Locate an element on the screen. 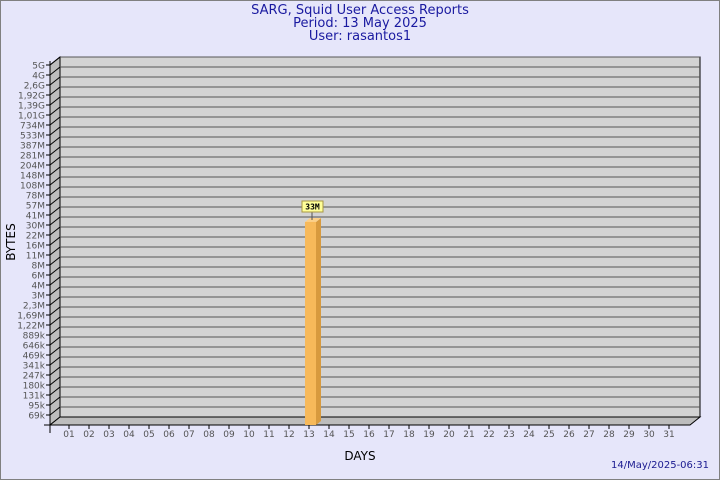 The width and height of the screenshot is (720, 480). x-tick-label: 06 is located at coordinates (169, 435).